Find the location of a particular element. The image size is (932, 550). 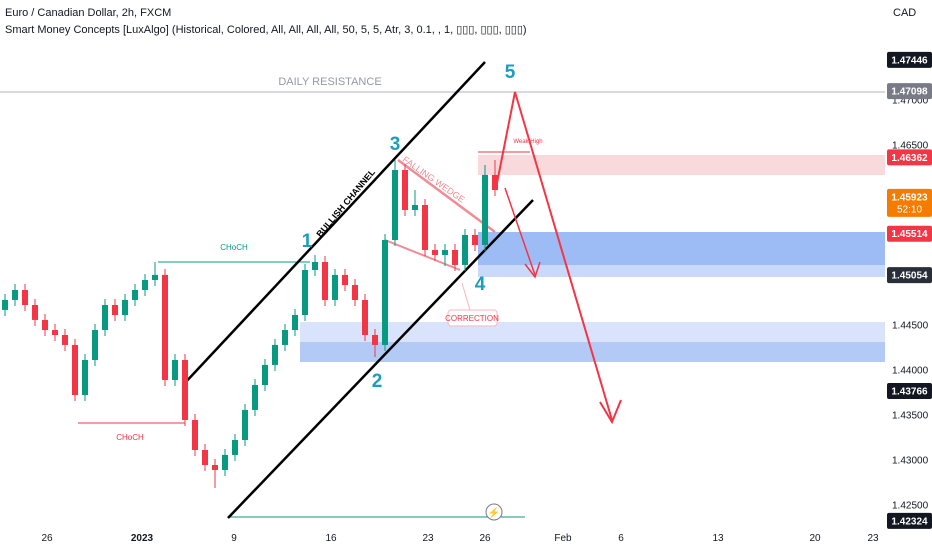

wave-number: 4 is located at coordinates (480, 284).